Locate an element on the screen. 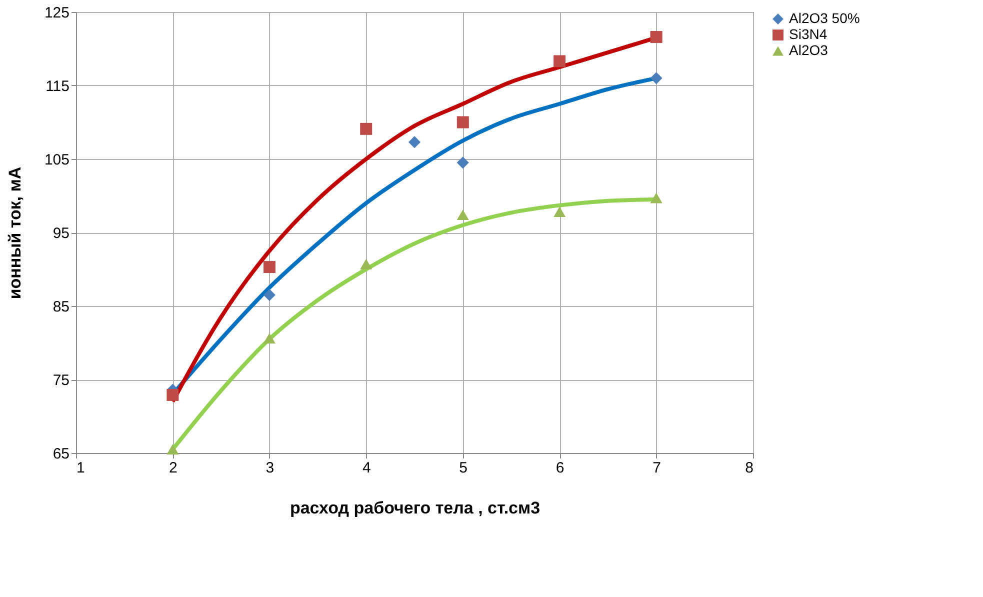 This screenshot has height=597, width=983. x-tick-label: 2 is located at coordinates (173, 468).